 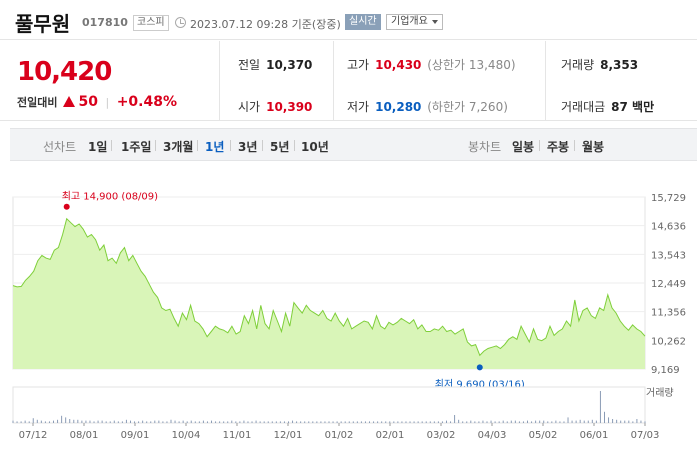 I want to click on tab-5y: 5년, so click(x=280, y=147).